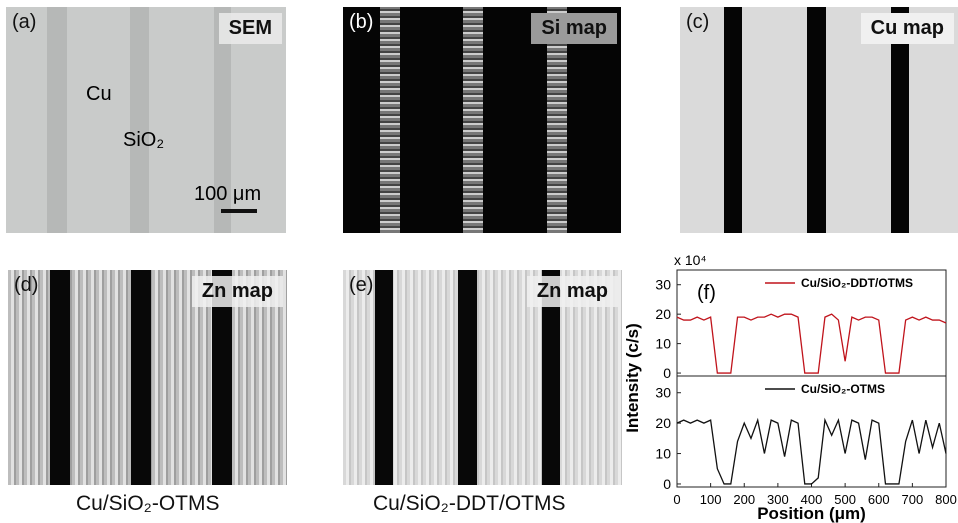 The height and width of the screenshot is (523, 958). I want to click on panel-tag: Cu map, so click(907, 28).